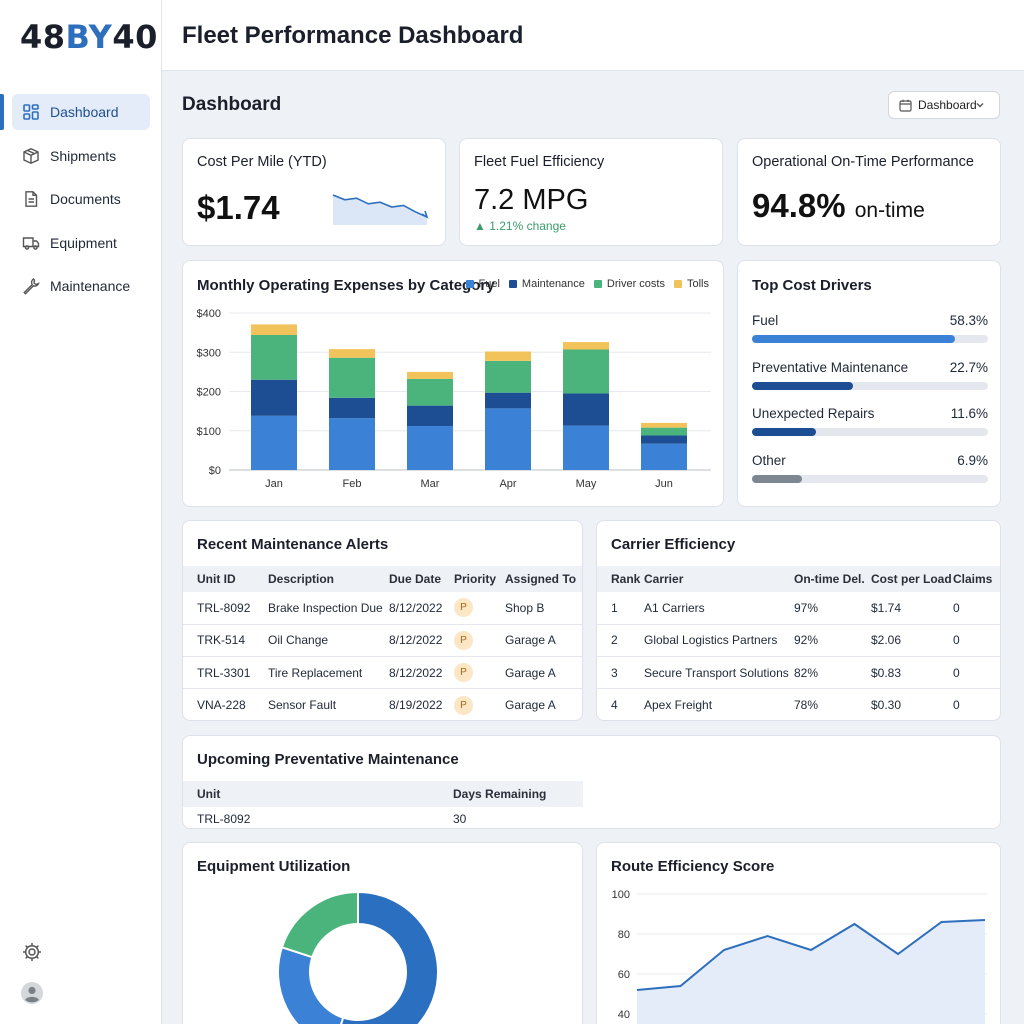 This screenshot has width=1024, height=1024. I want to click on column-header: Unit ID, so click(225, 579).